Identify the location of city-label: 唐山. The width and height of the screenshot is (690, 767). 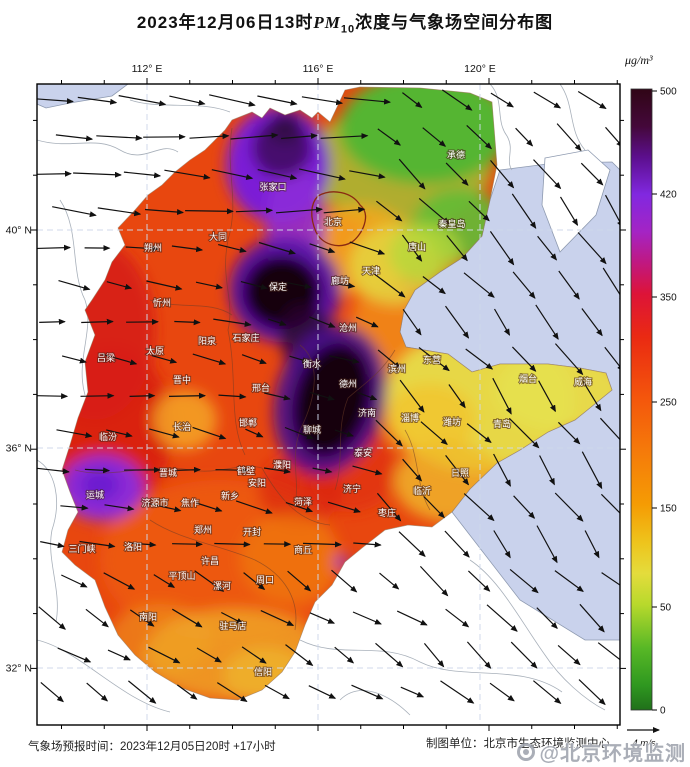
(417, 246).